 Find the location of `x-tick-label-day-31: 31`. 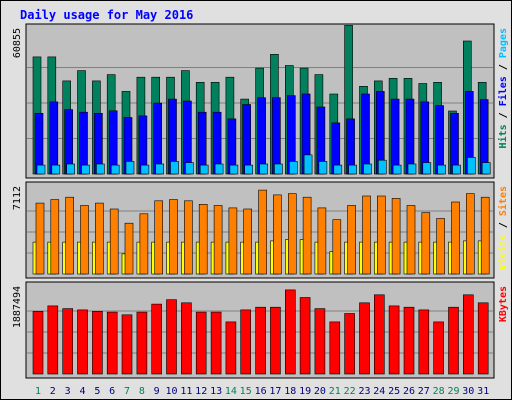

x-tick-label-day-31: 31 is located at coordinates (483, 391).